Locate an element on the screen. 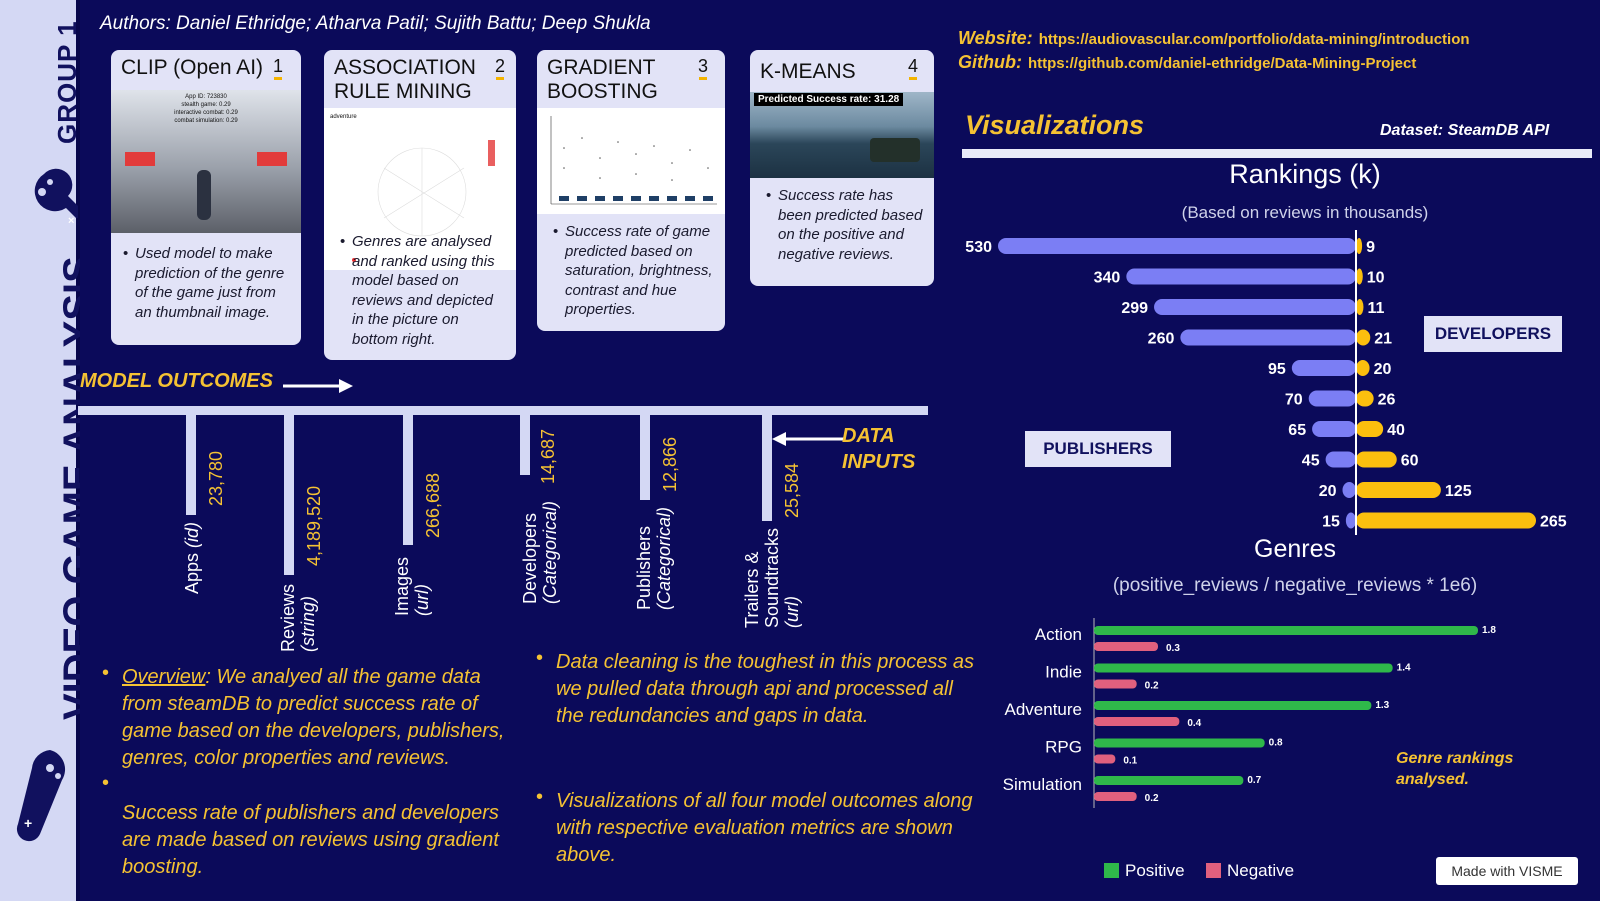 This screenshot has height=901, width=1600. developer-value: 265 is located at coordinates (1553, 522).